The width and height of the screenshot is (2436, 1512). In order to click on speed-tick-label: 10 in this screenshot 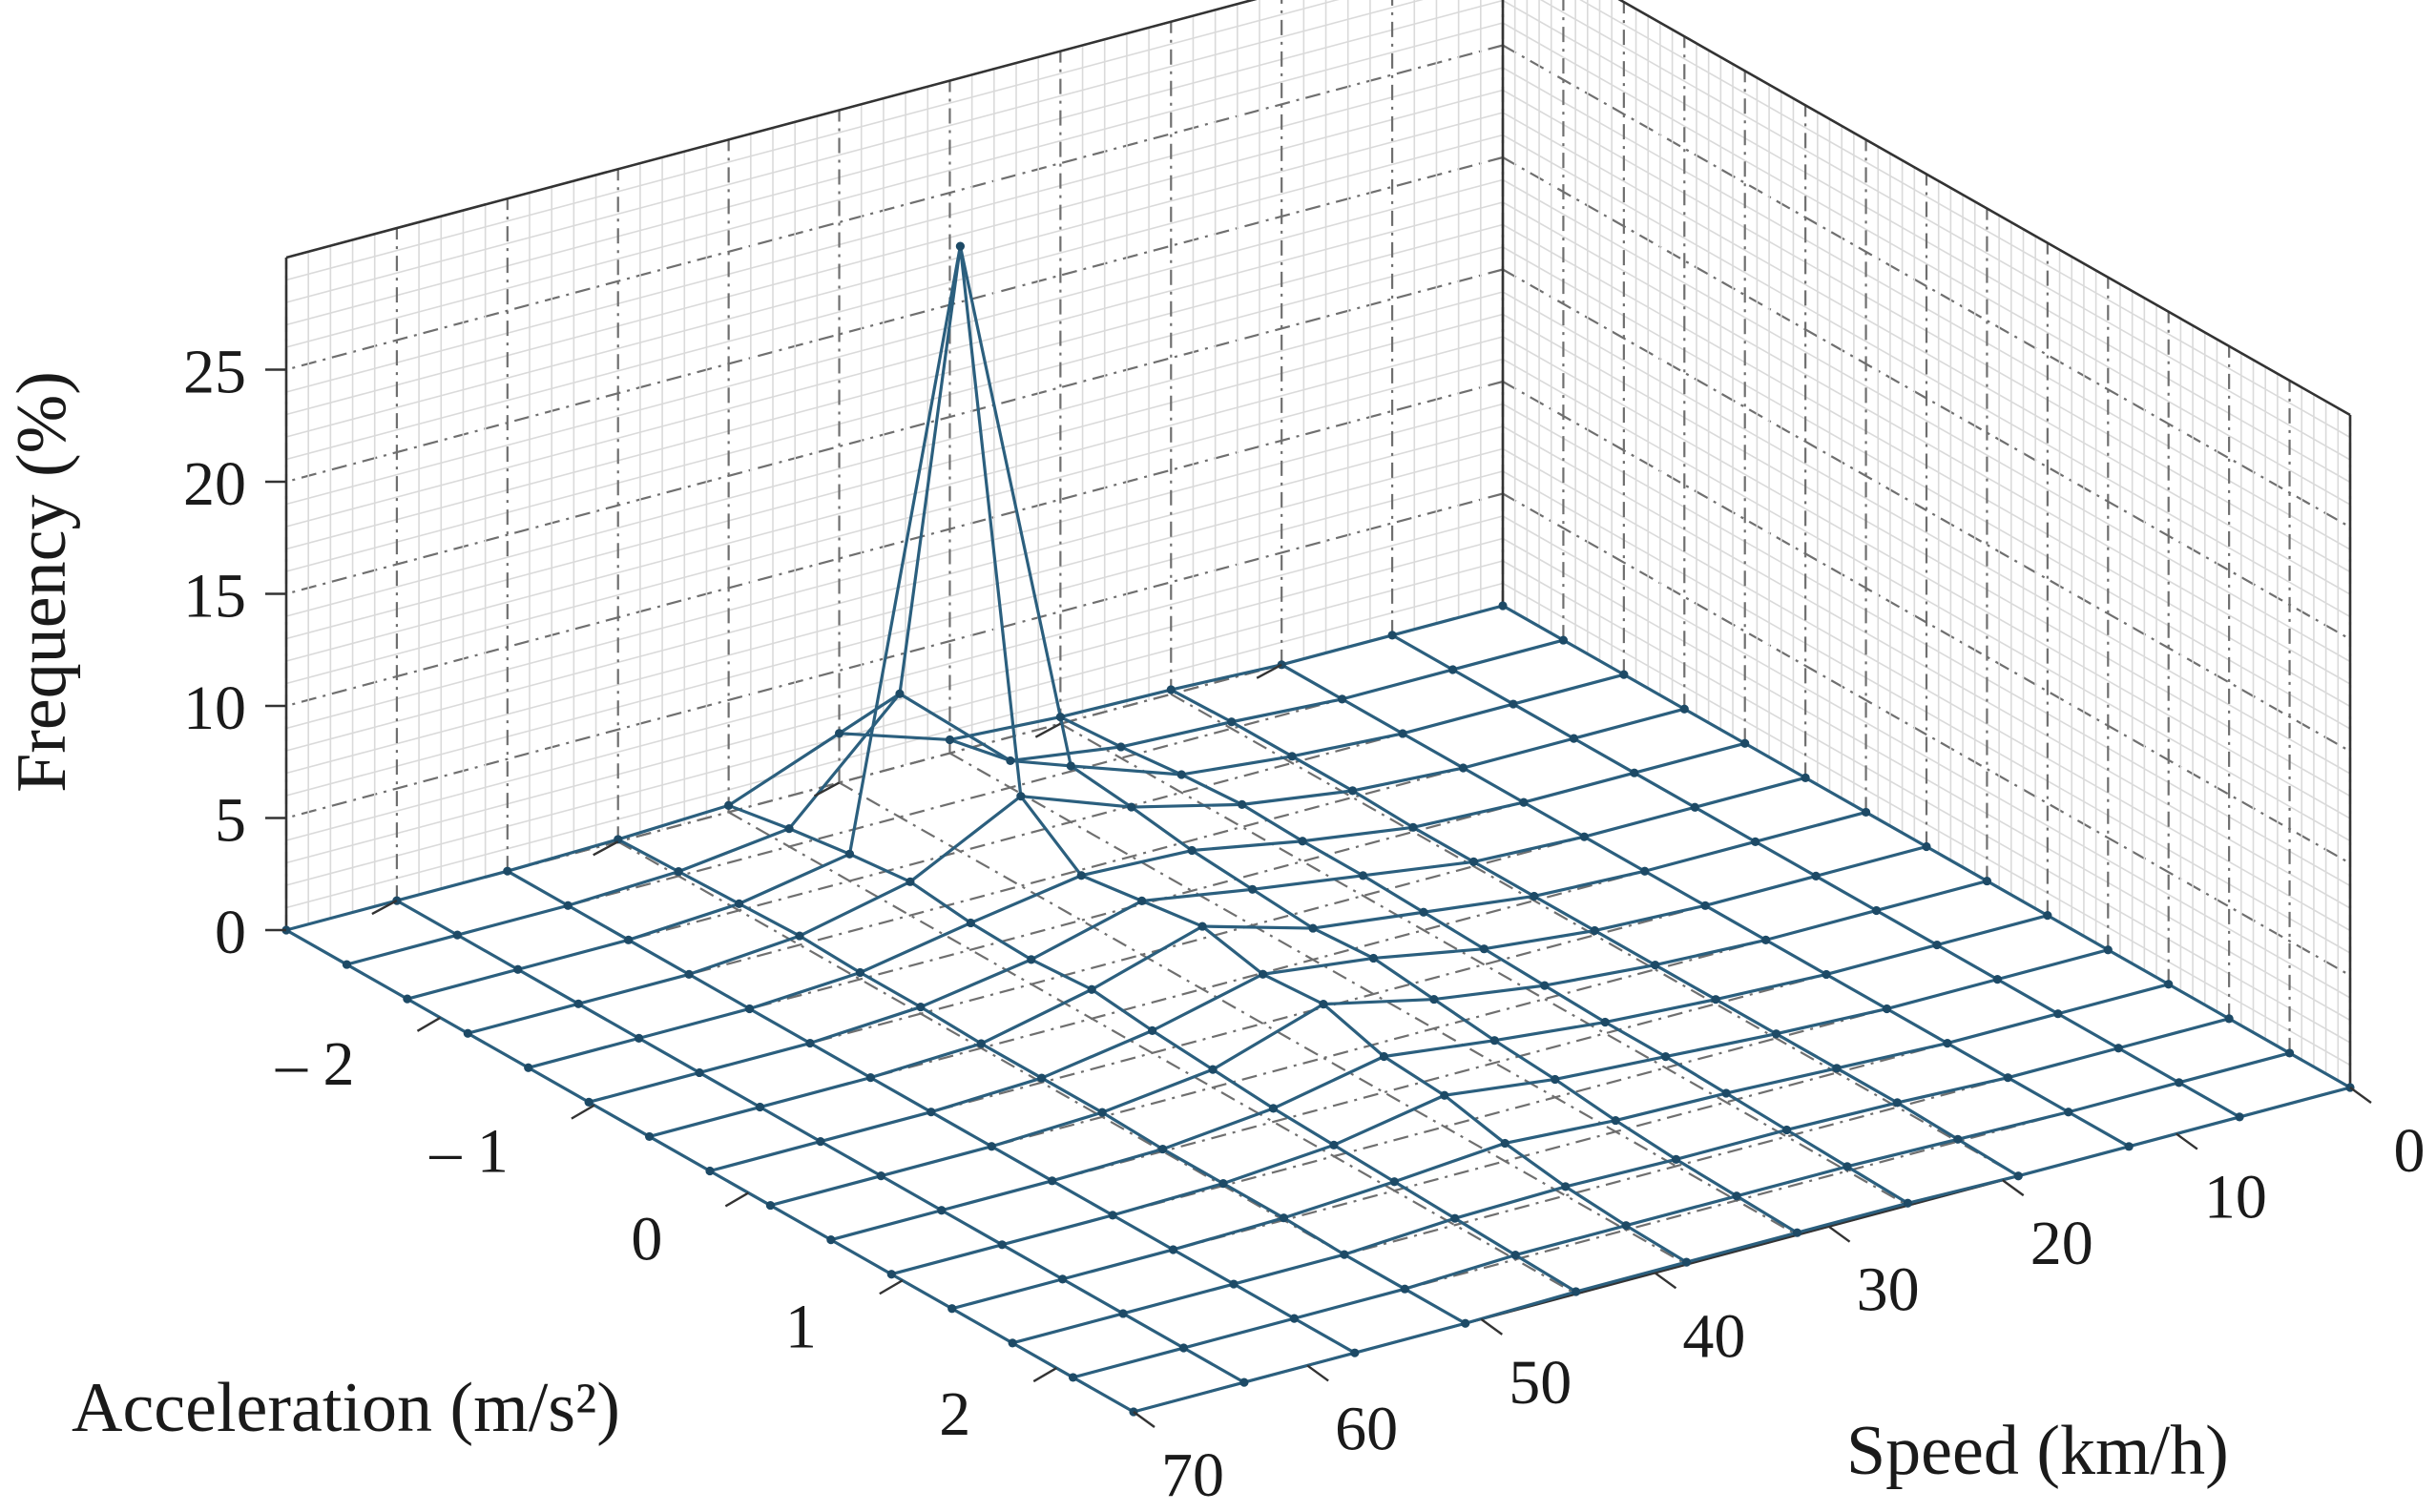, I will do `click(2235, 1197)`.